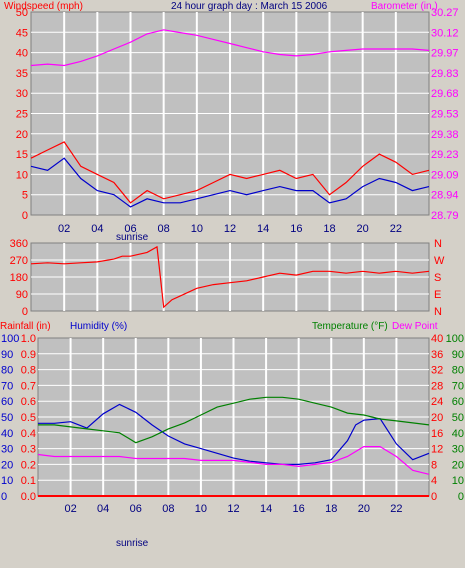  What do you see at coordinates (437, 450) in the screenshot?
I see `temperature-tick-label: 12` at bounding box center [437, 450].